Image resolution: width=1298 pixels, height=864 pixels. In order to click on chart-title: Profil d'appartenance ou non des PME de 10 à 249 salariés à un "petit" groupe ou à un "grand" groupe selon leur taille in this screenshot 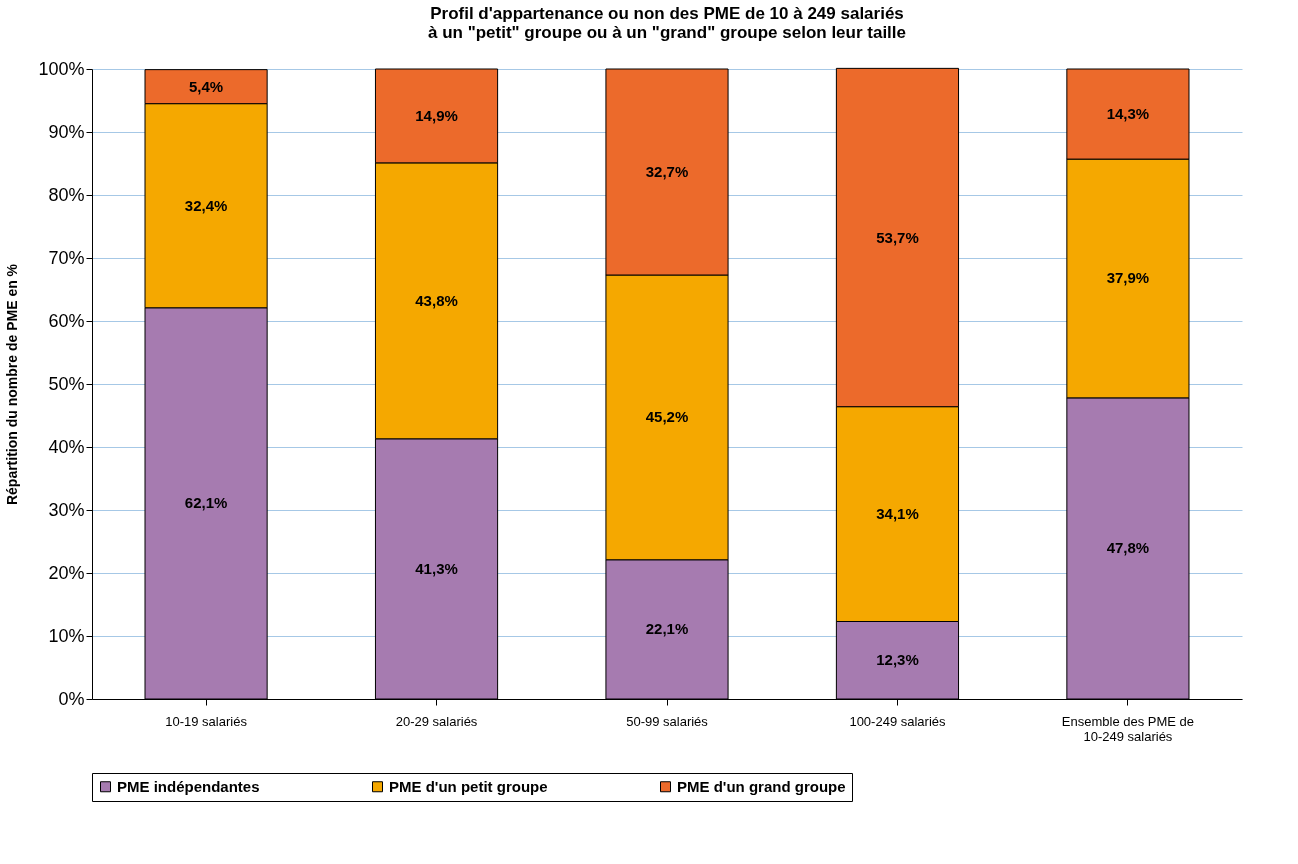, I will do `click(667, 23)`.